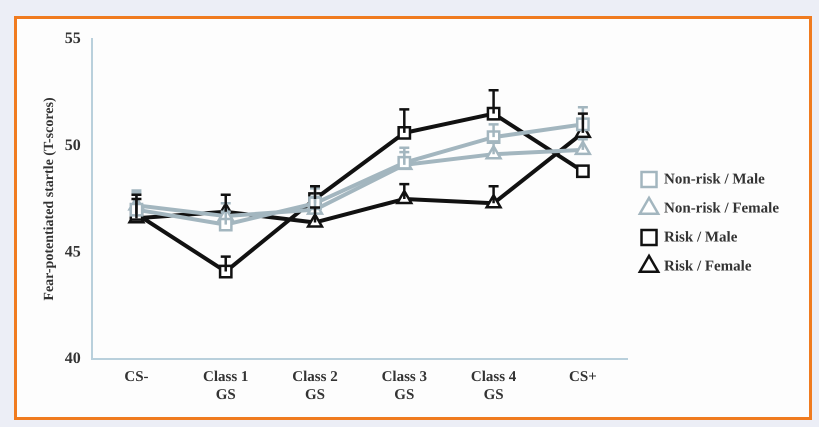 The height and width of the screenshot is (427, 819). Describe the element at coordinates (701, 237) in the screenshot. I see `legend-label: Risk / Male` at that location.